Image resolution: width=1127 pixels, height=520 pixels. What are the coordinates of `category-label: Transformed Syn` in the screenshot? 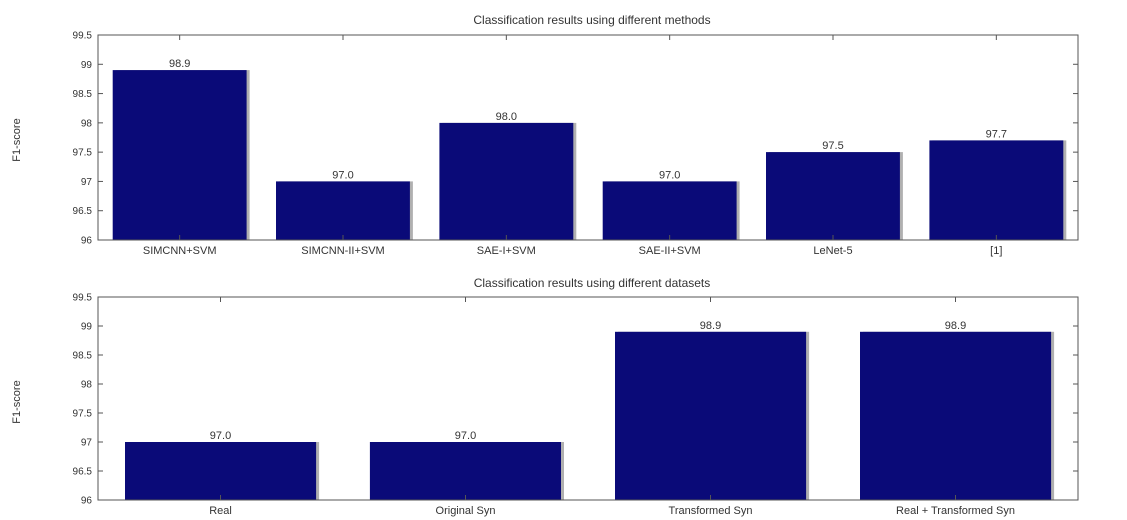 It's located at (711, 511).